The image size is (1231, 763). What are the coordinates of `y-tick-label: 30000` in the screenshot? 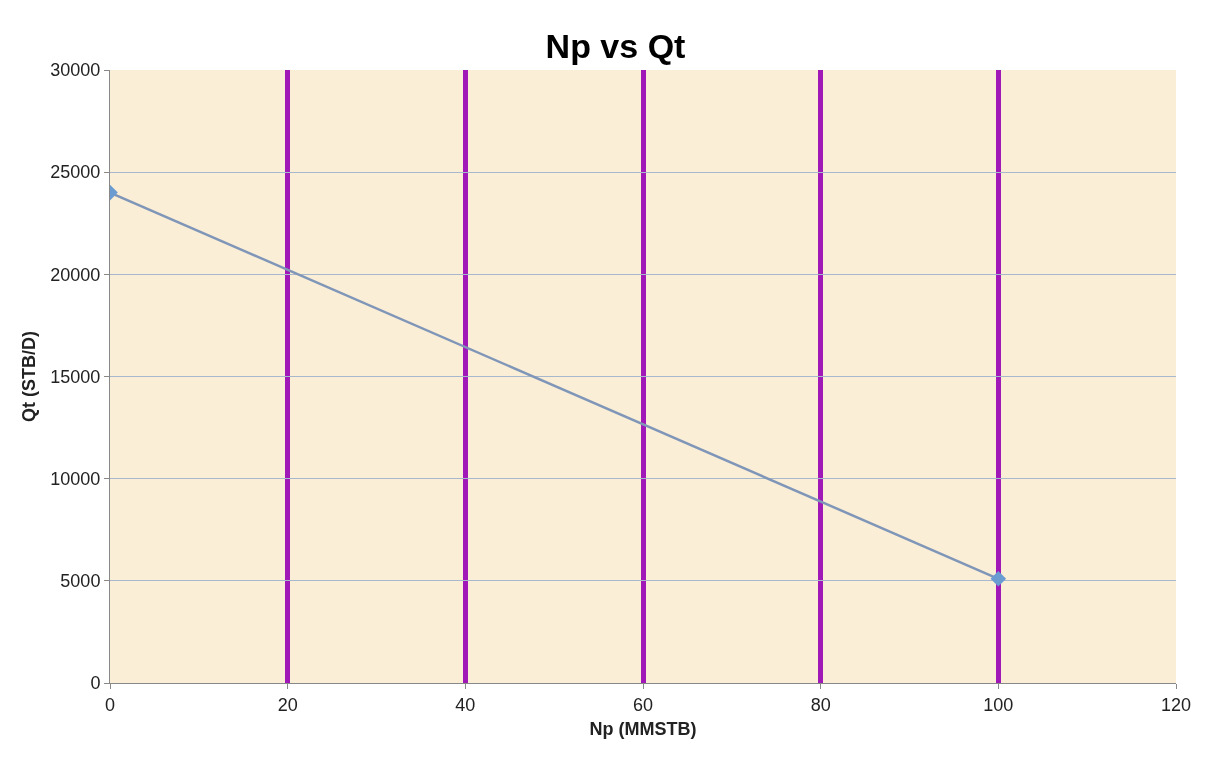 It's located at (75, 70).